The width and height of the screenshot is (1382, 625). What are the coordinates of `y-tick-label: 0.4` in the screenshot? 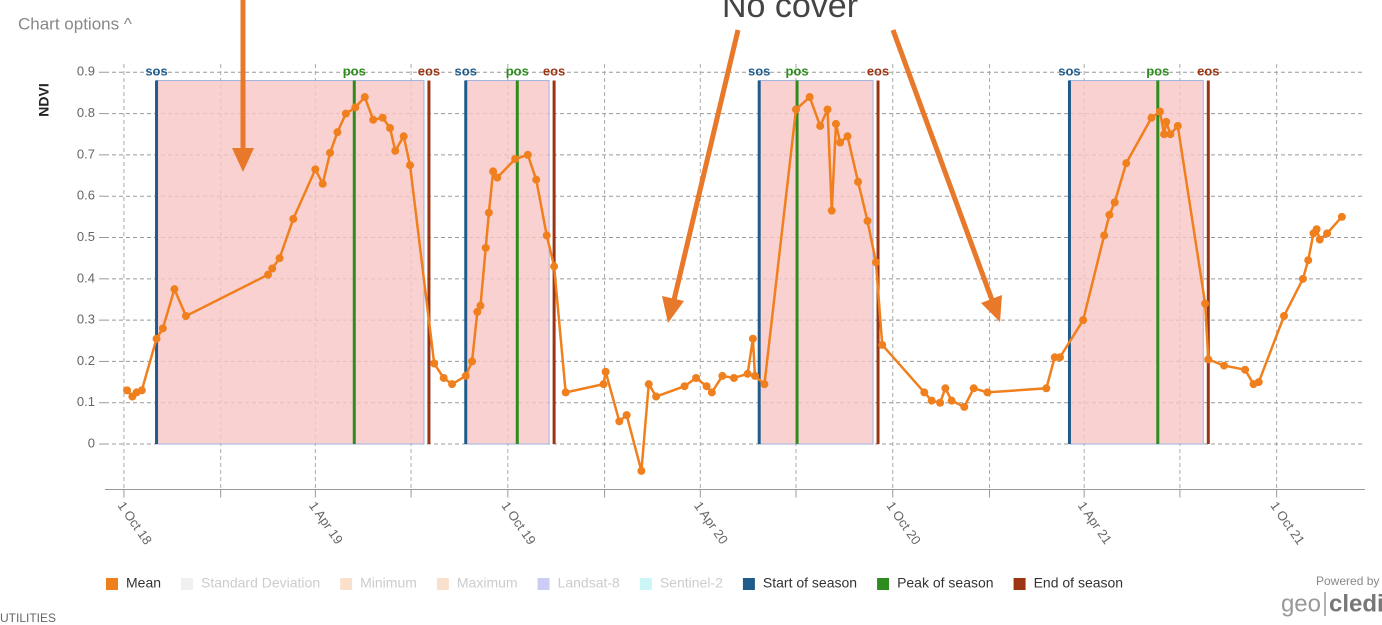 It's located at (86, 277).